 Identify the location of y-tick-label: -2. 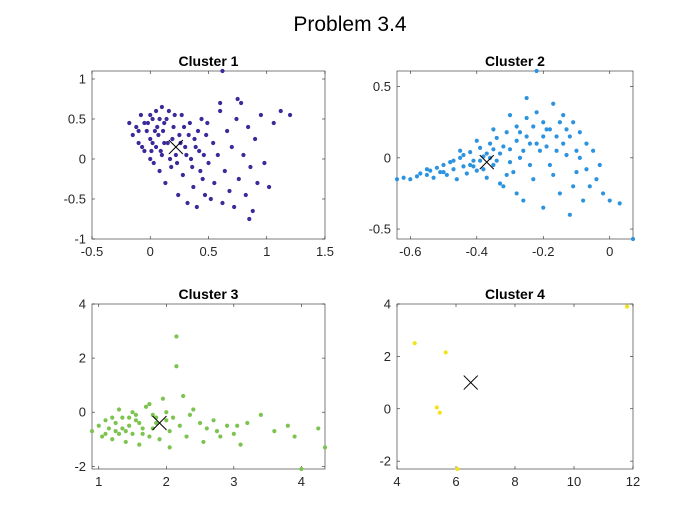
(385, 461).